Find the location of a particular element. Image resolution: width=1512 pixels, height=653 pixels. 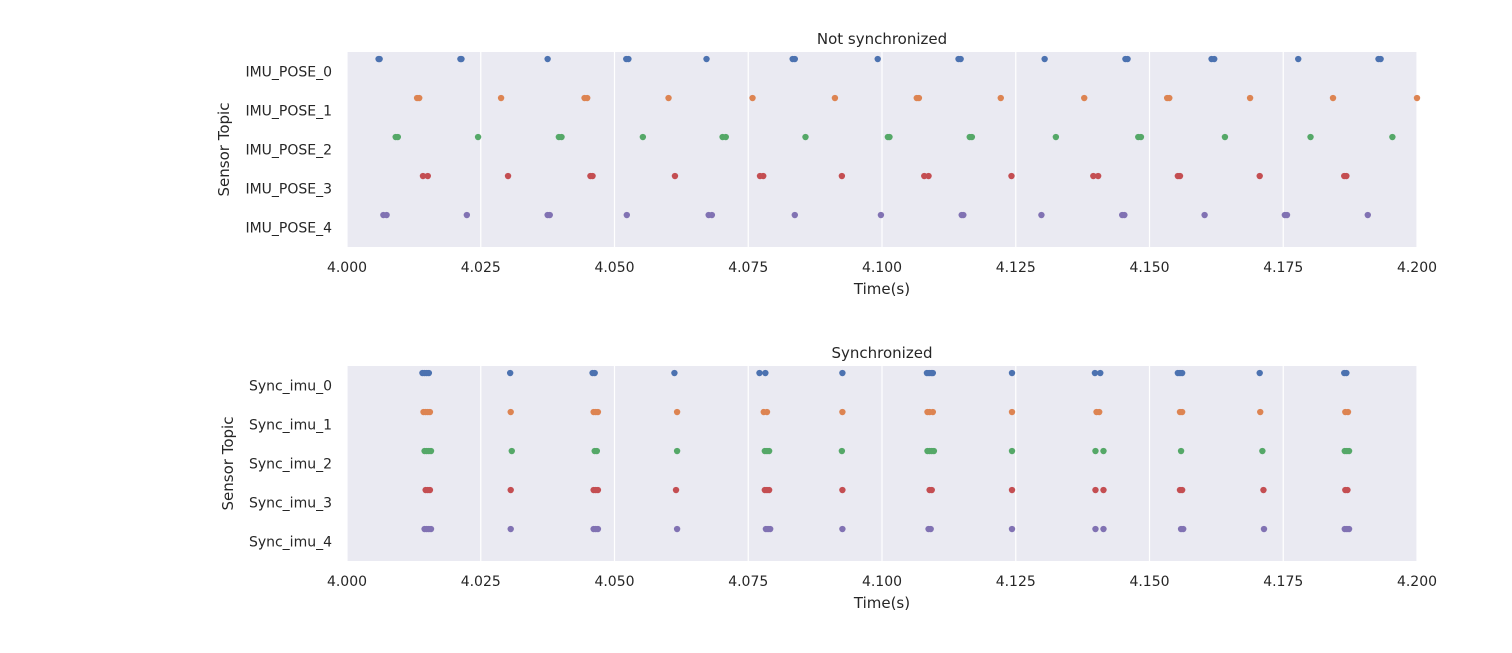

x-axis-label: Time(s) is located at coordinates (881, 603).